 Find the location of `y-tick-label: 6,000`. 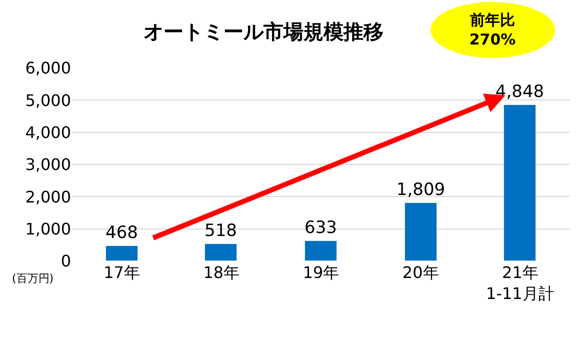

y-tick-label: 6,000 is located at coordinates (48, 68).